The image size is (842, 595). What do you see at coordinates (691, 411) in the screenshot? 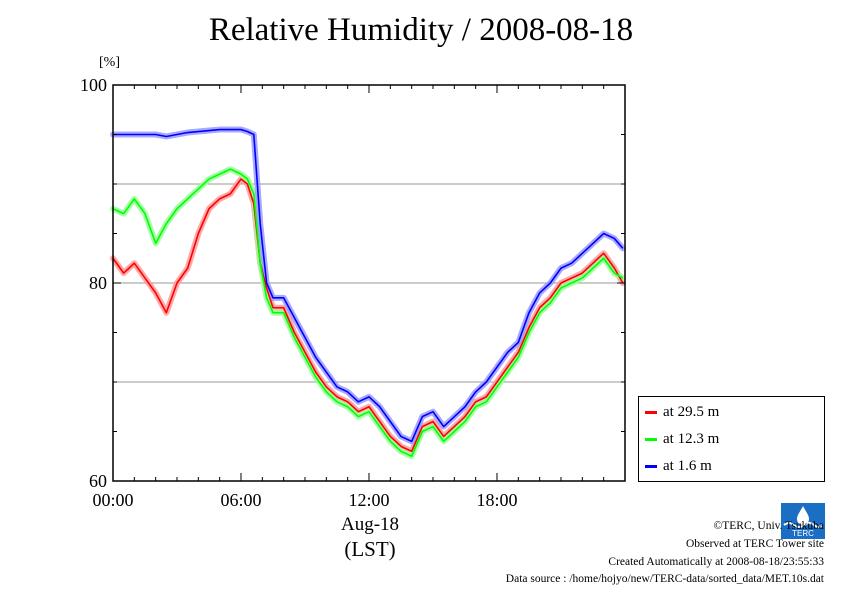
I see `legend-label: at 29.5 m` at bounding box center [691, 411].